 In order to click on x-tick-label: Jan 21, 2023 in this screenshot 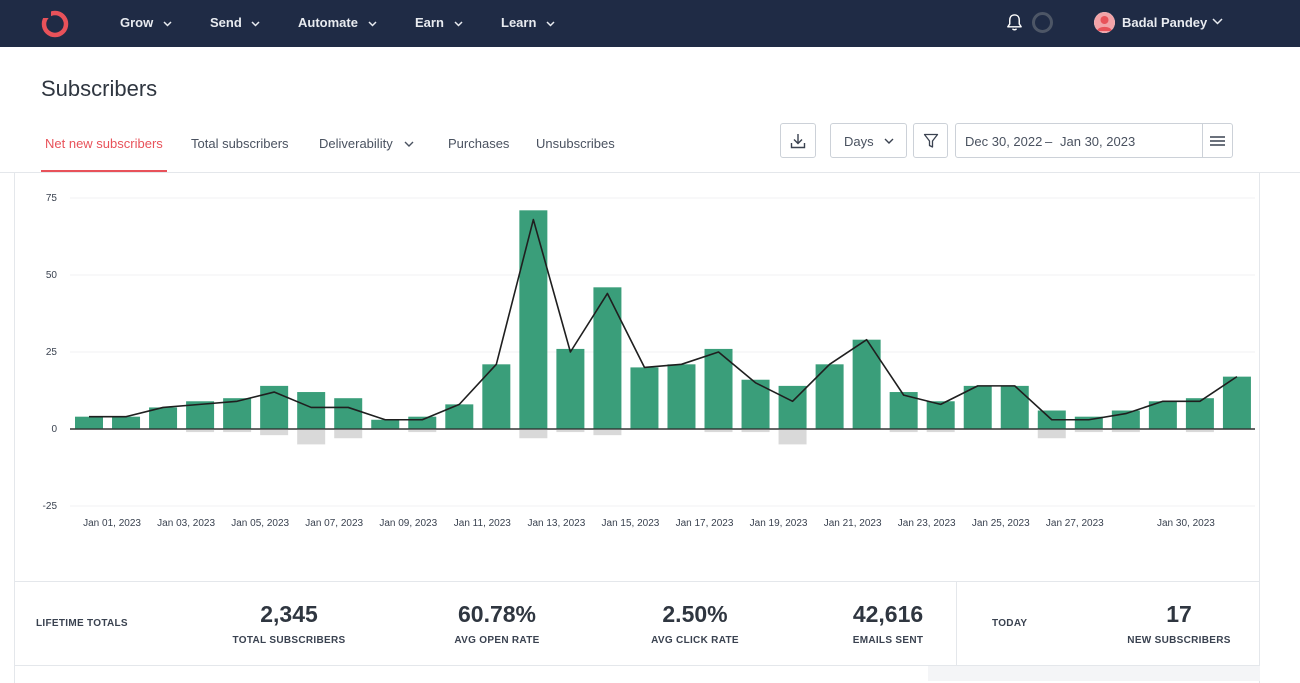, I will do `click(853, 523)`.